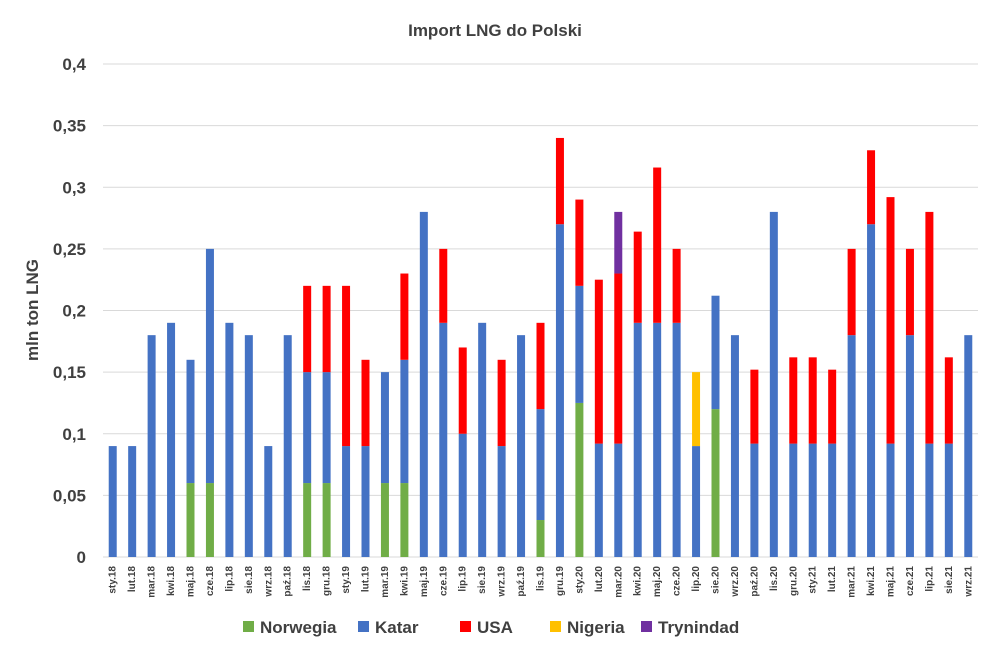  I want to click on legend-label-trynindad: Trynindad, so click(698, 627).